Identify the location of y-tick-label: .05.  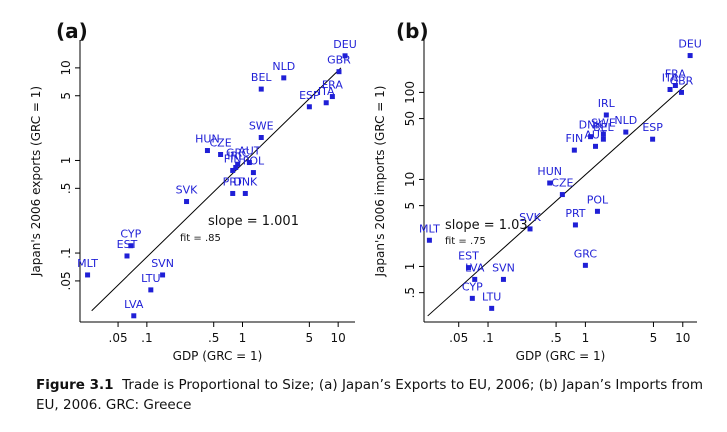
(66, 280).